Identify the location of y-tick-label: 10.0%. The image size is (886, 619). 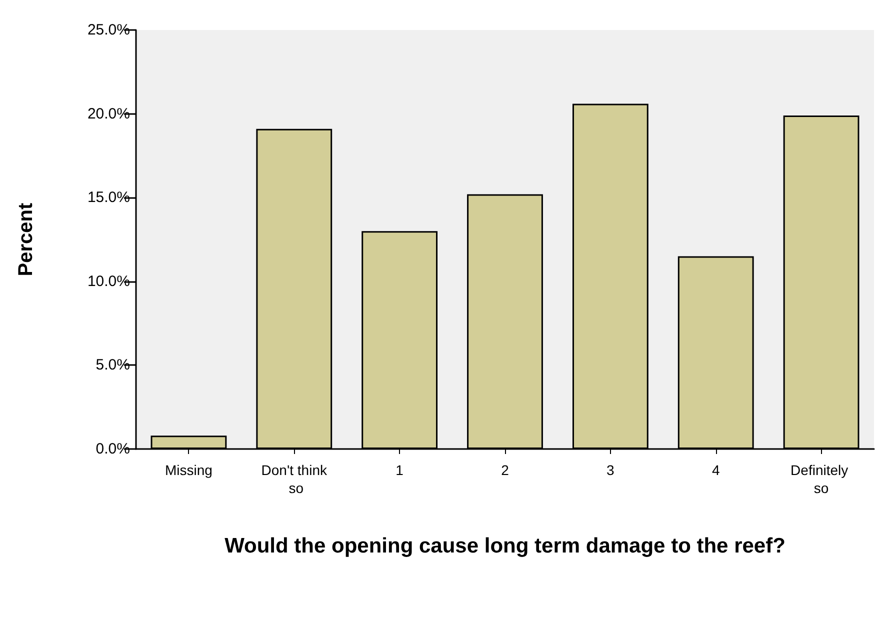
(108, 281).